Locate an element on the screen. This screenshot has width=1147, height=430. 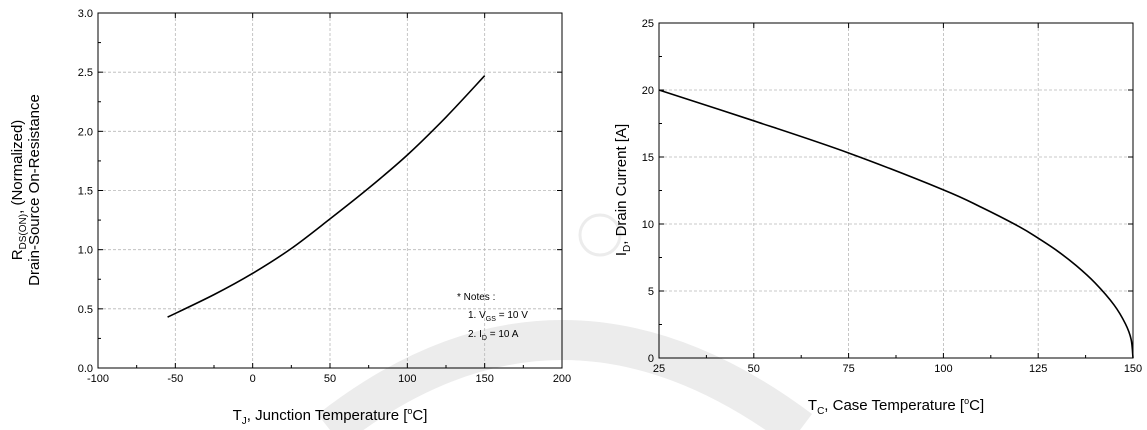
left-y-tick-label: 0.0 is located at coordinates (85, 369).